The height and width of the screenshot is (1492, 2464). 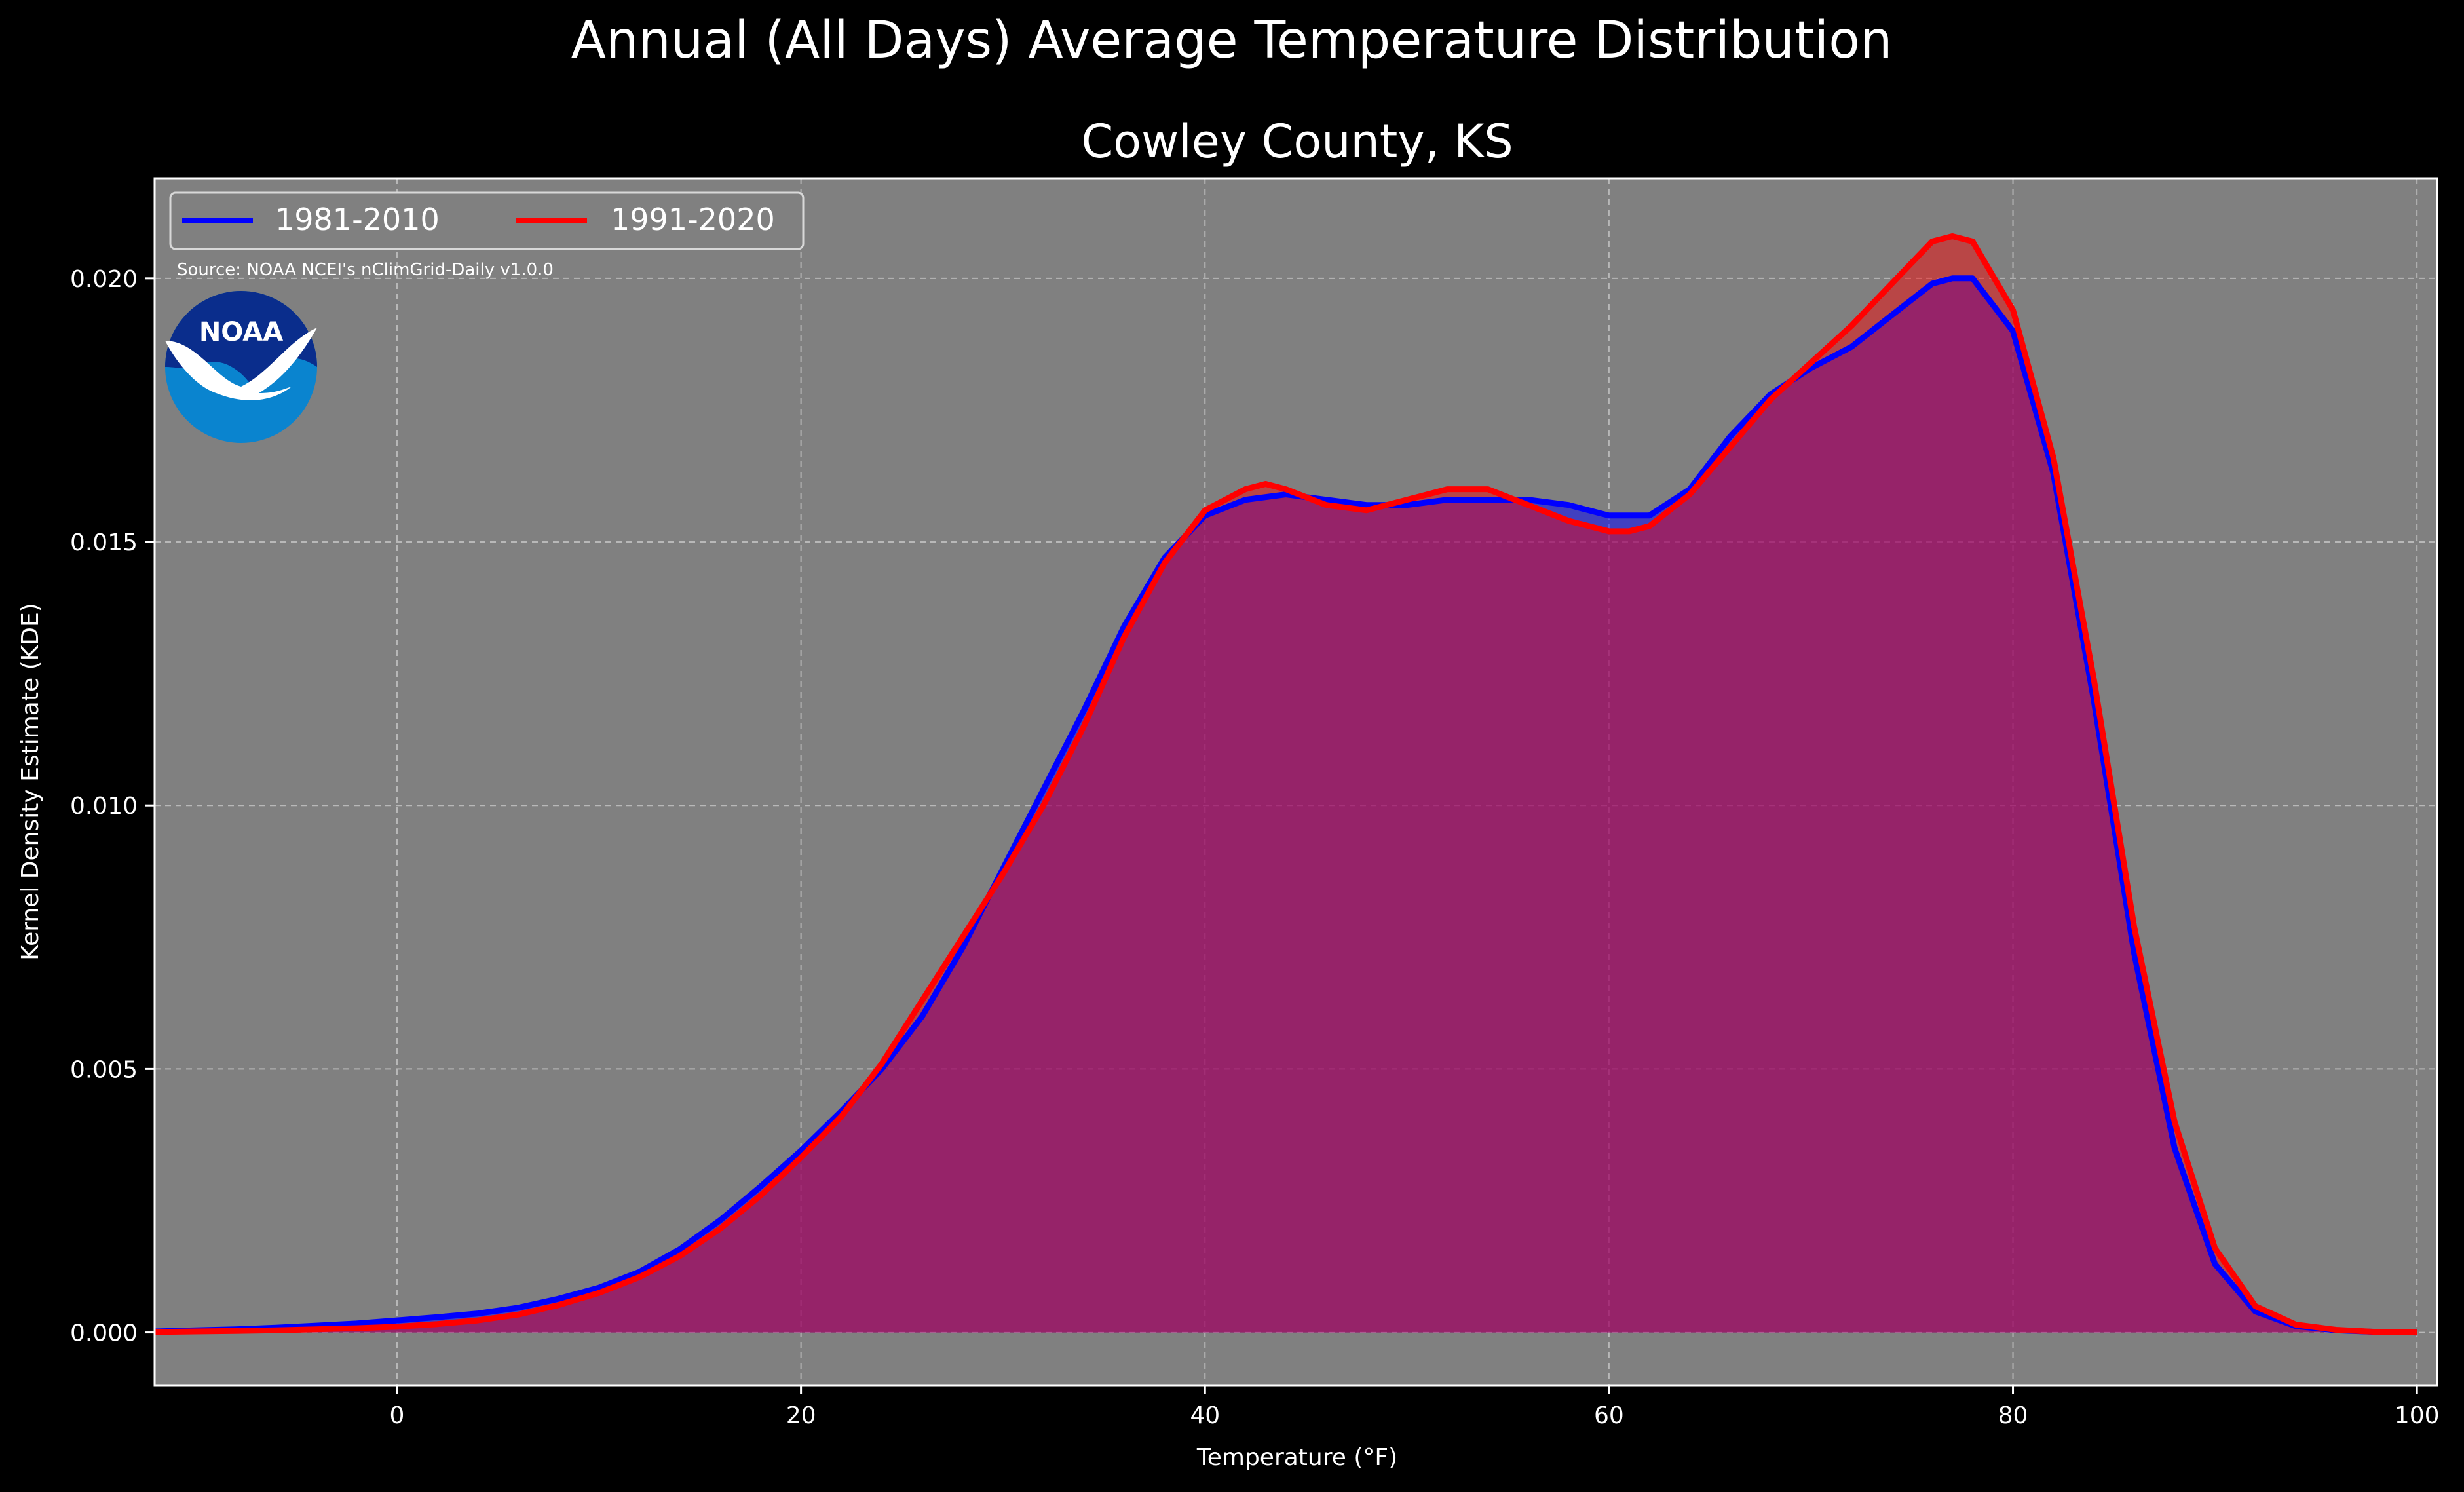 I want to click on x-tick-label: 80, so click(x=2013, y=1415).